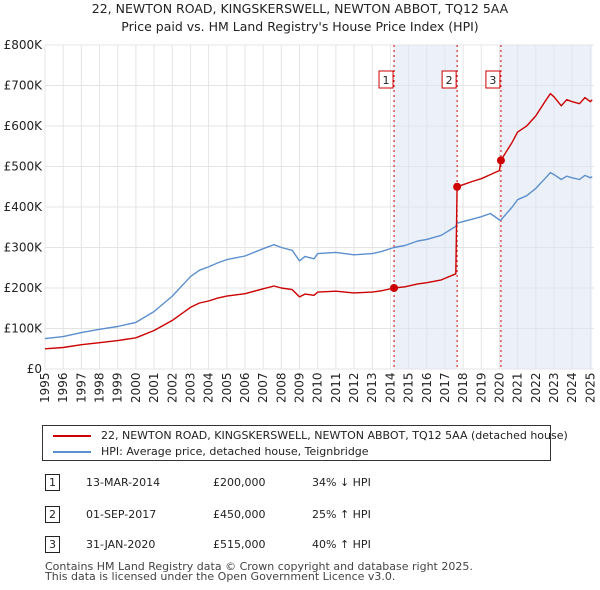 Image resolution: width=600 pixels, height=590 pixels. I want to click on x-tick-label: 2008, so click(281, 387).